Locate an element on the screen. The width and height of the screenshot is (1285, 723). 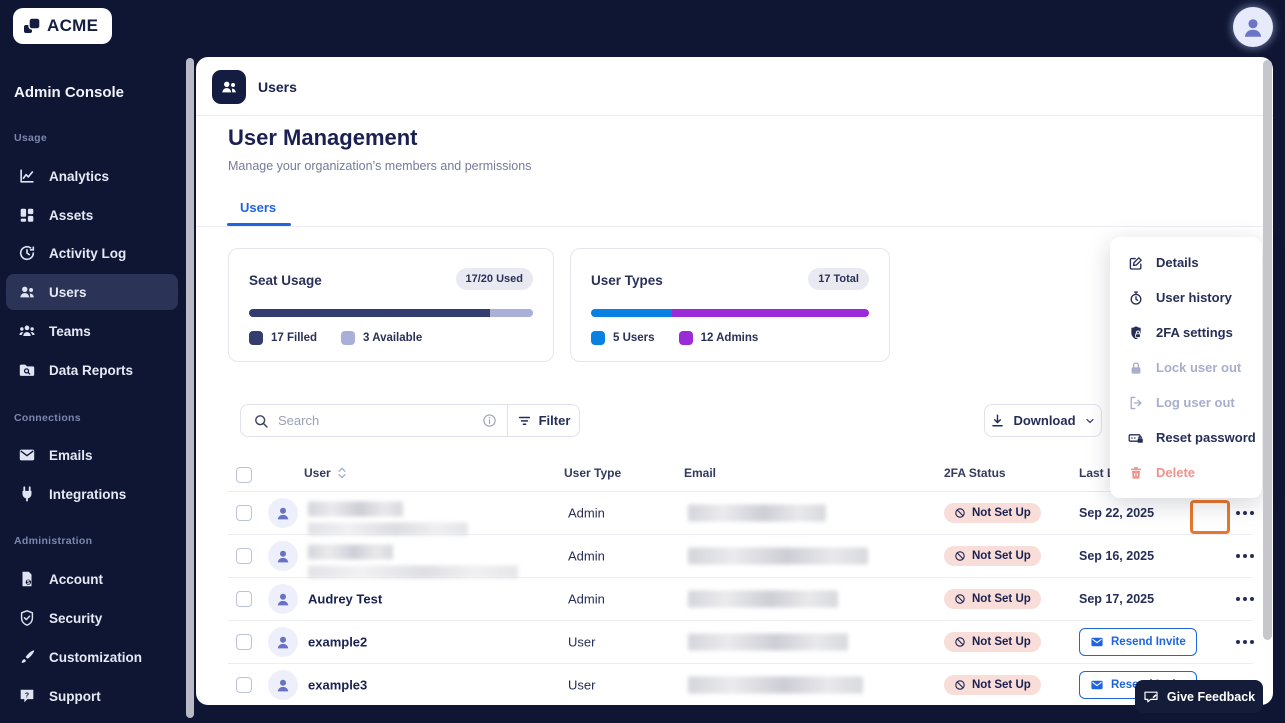
account-avatar is located at coordinates (1253, 27).